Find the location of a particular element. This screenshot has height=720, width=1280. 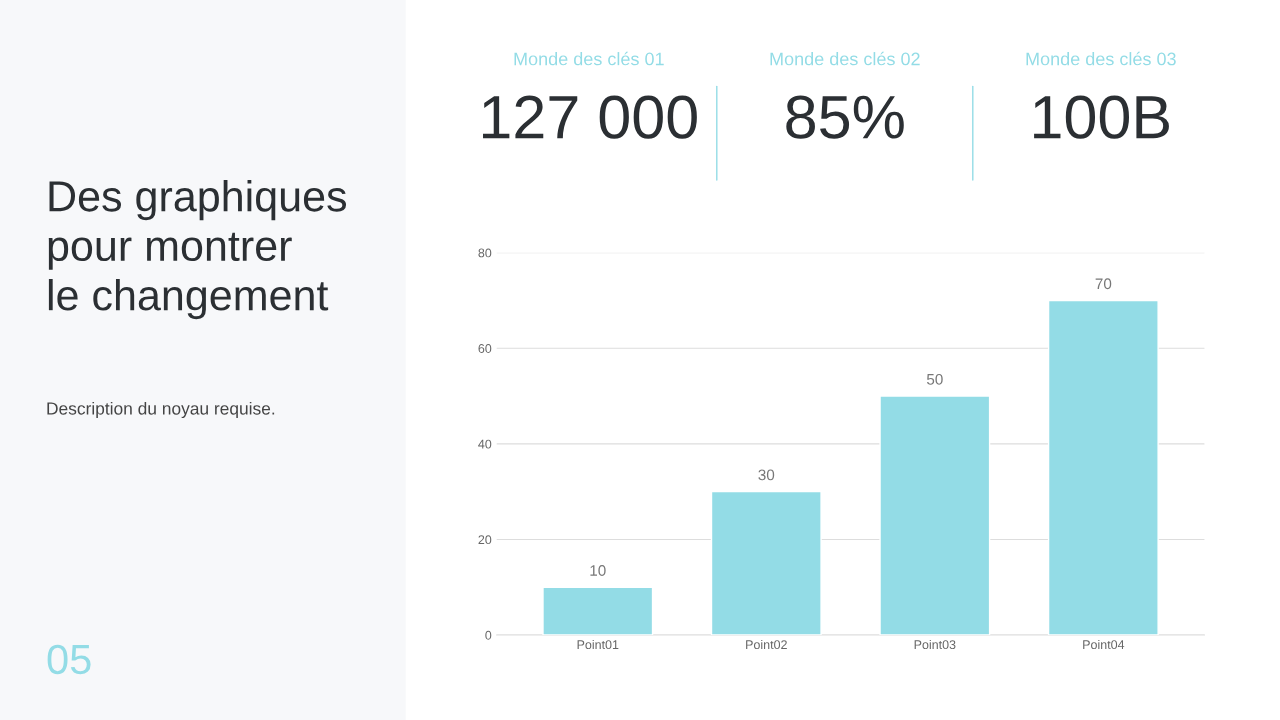

data-label: 70 is located at coordinates (1103, 284).